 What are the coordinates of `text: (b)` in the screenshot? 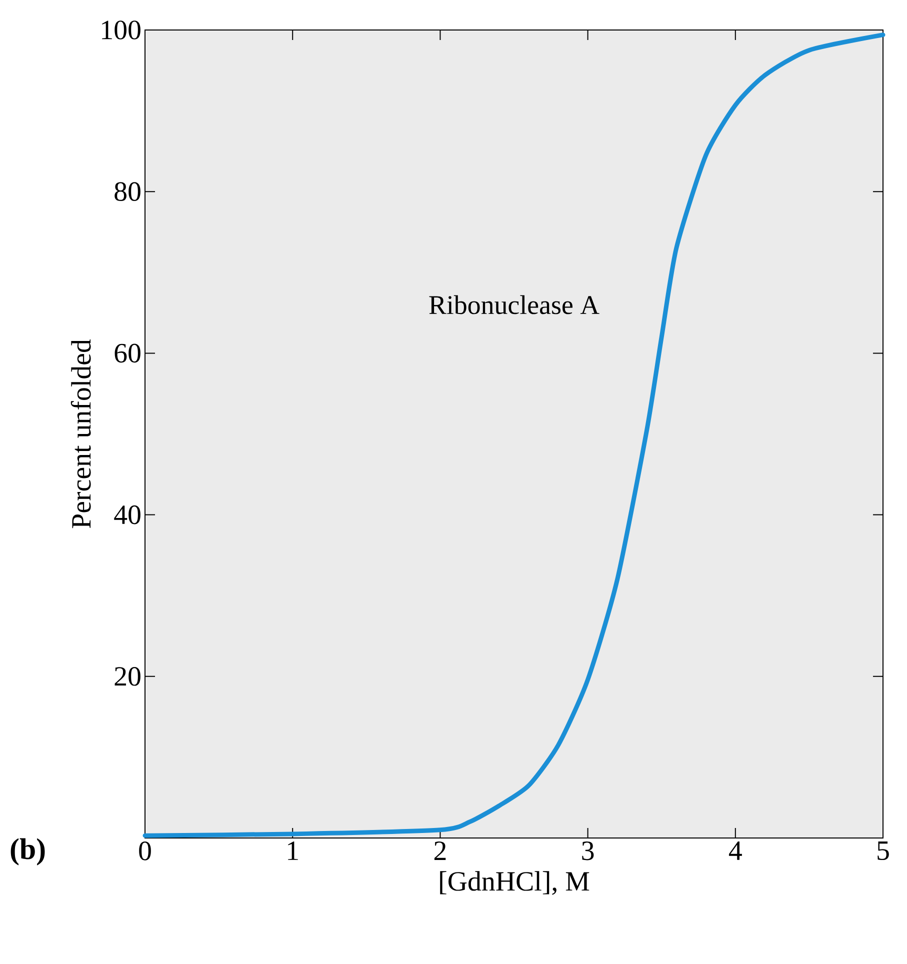 It's located at (27, 852).